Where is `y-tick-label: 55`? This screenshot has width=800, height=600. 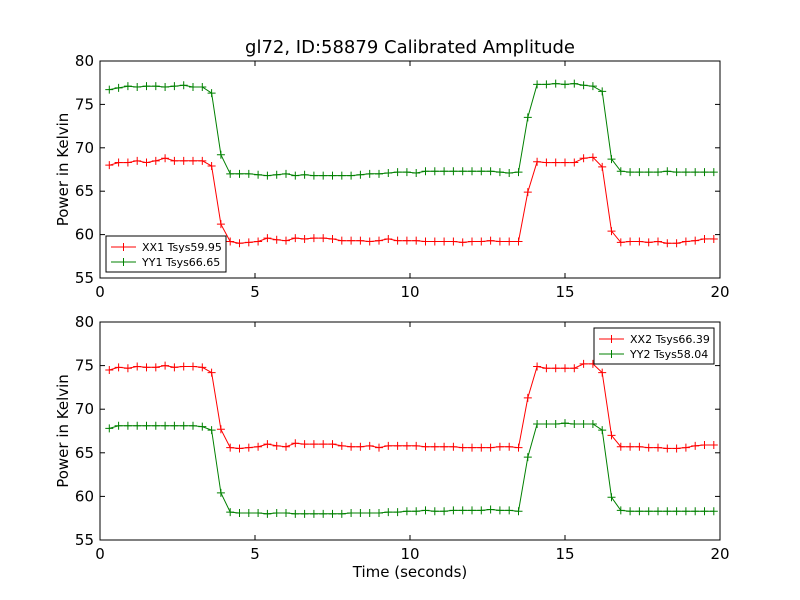
y-tick-label: 55 is located at coordinates (84, 278).